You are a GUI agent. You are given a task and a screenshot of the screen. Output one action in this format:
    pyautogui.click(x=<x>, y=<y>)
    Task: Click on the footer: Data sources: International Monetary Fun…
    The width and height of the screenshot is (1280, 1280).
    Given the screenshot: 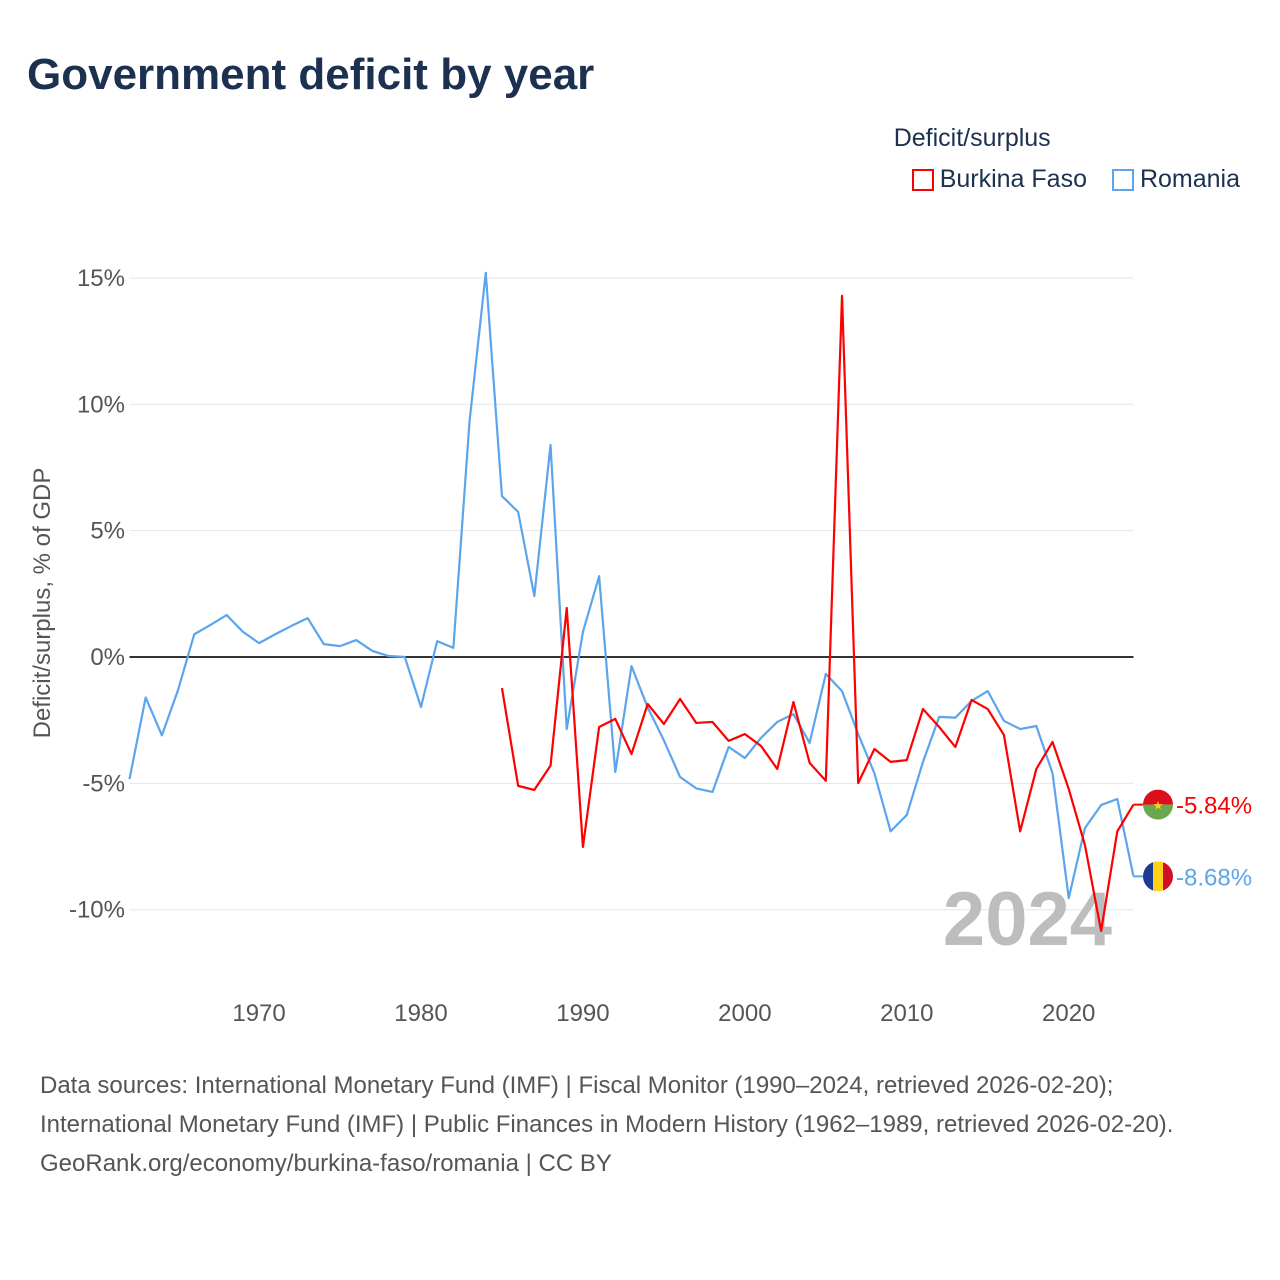 What is the action you would take?
    pyautogui.click(x=640, y=1124)
    